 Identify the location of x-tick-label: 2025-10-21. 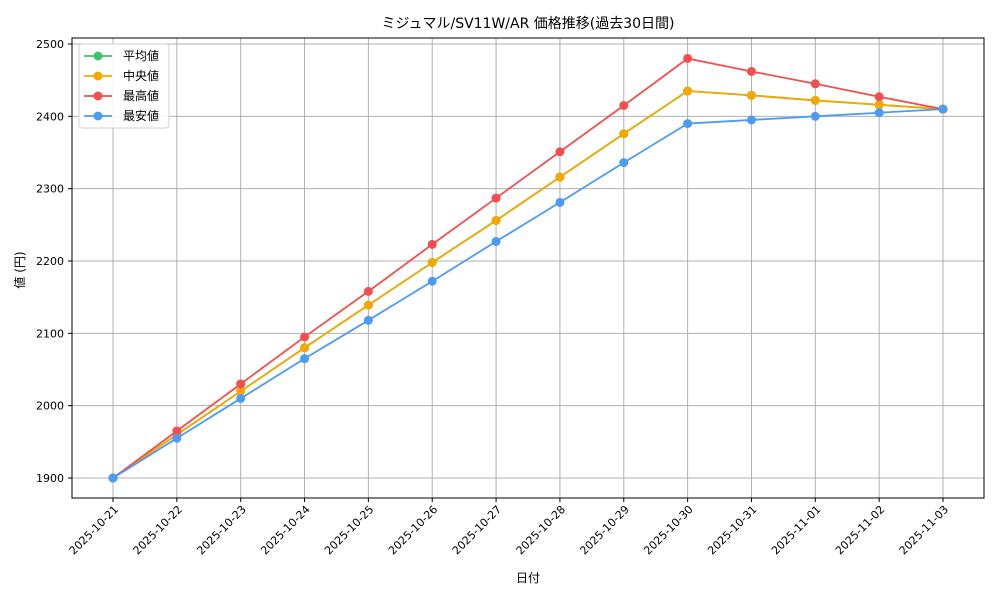
(94, 530).